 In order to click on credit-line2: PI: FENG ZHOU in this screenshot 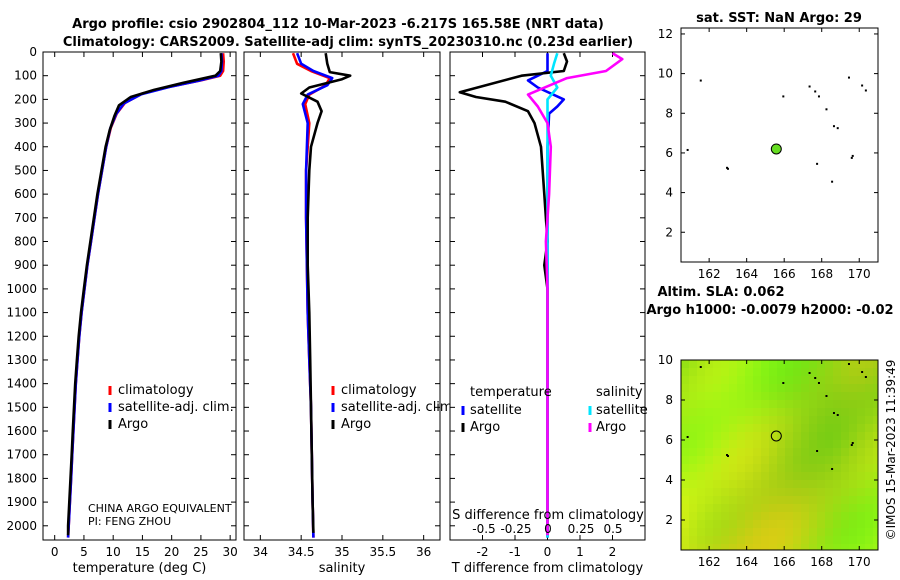, I will do `click(129, 521)`.